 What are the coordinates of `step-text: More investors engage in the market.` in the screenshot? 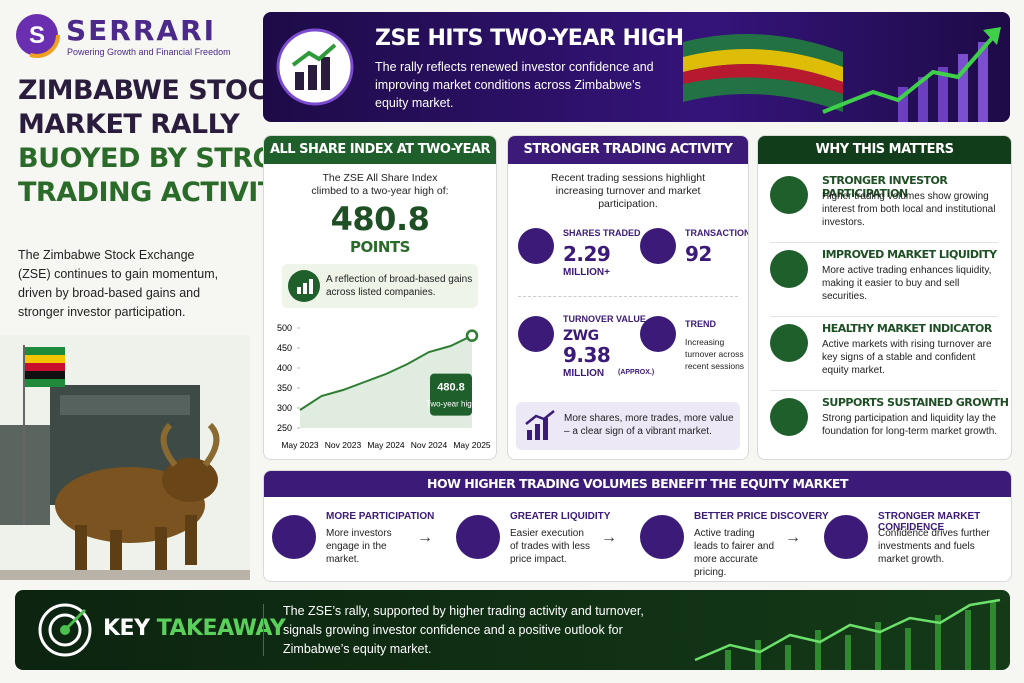 It's located at (359, 546).